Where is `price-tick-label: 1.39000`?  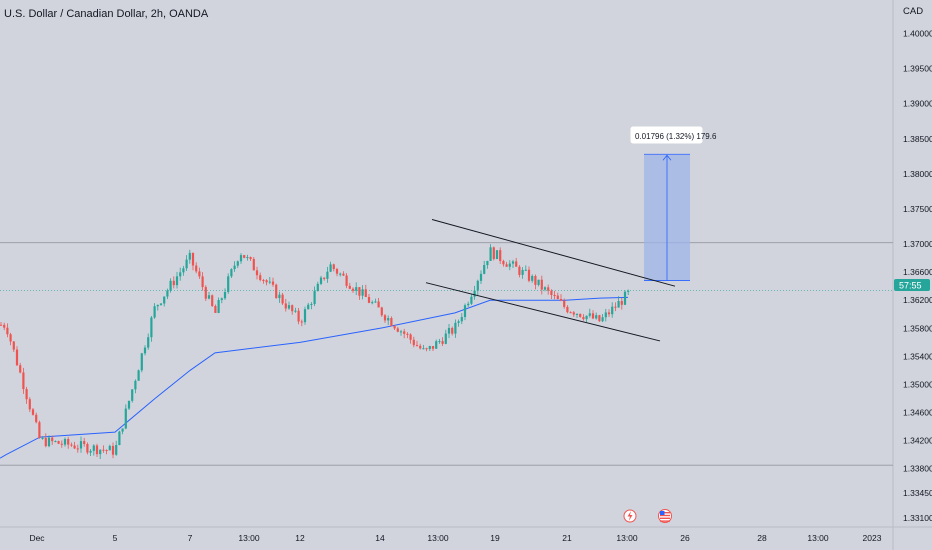
price-tick-label: 1.39000 is located at coordinates (917, 104).